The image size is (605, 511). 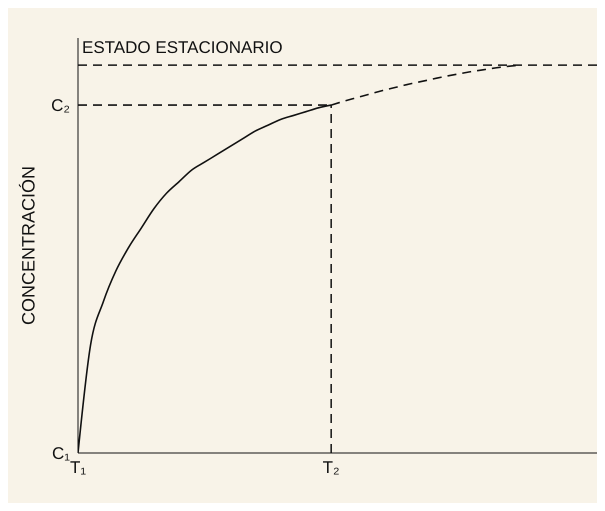 I want to click on text: C₁, so click(x=61, y=454).